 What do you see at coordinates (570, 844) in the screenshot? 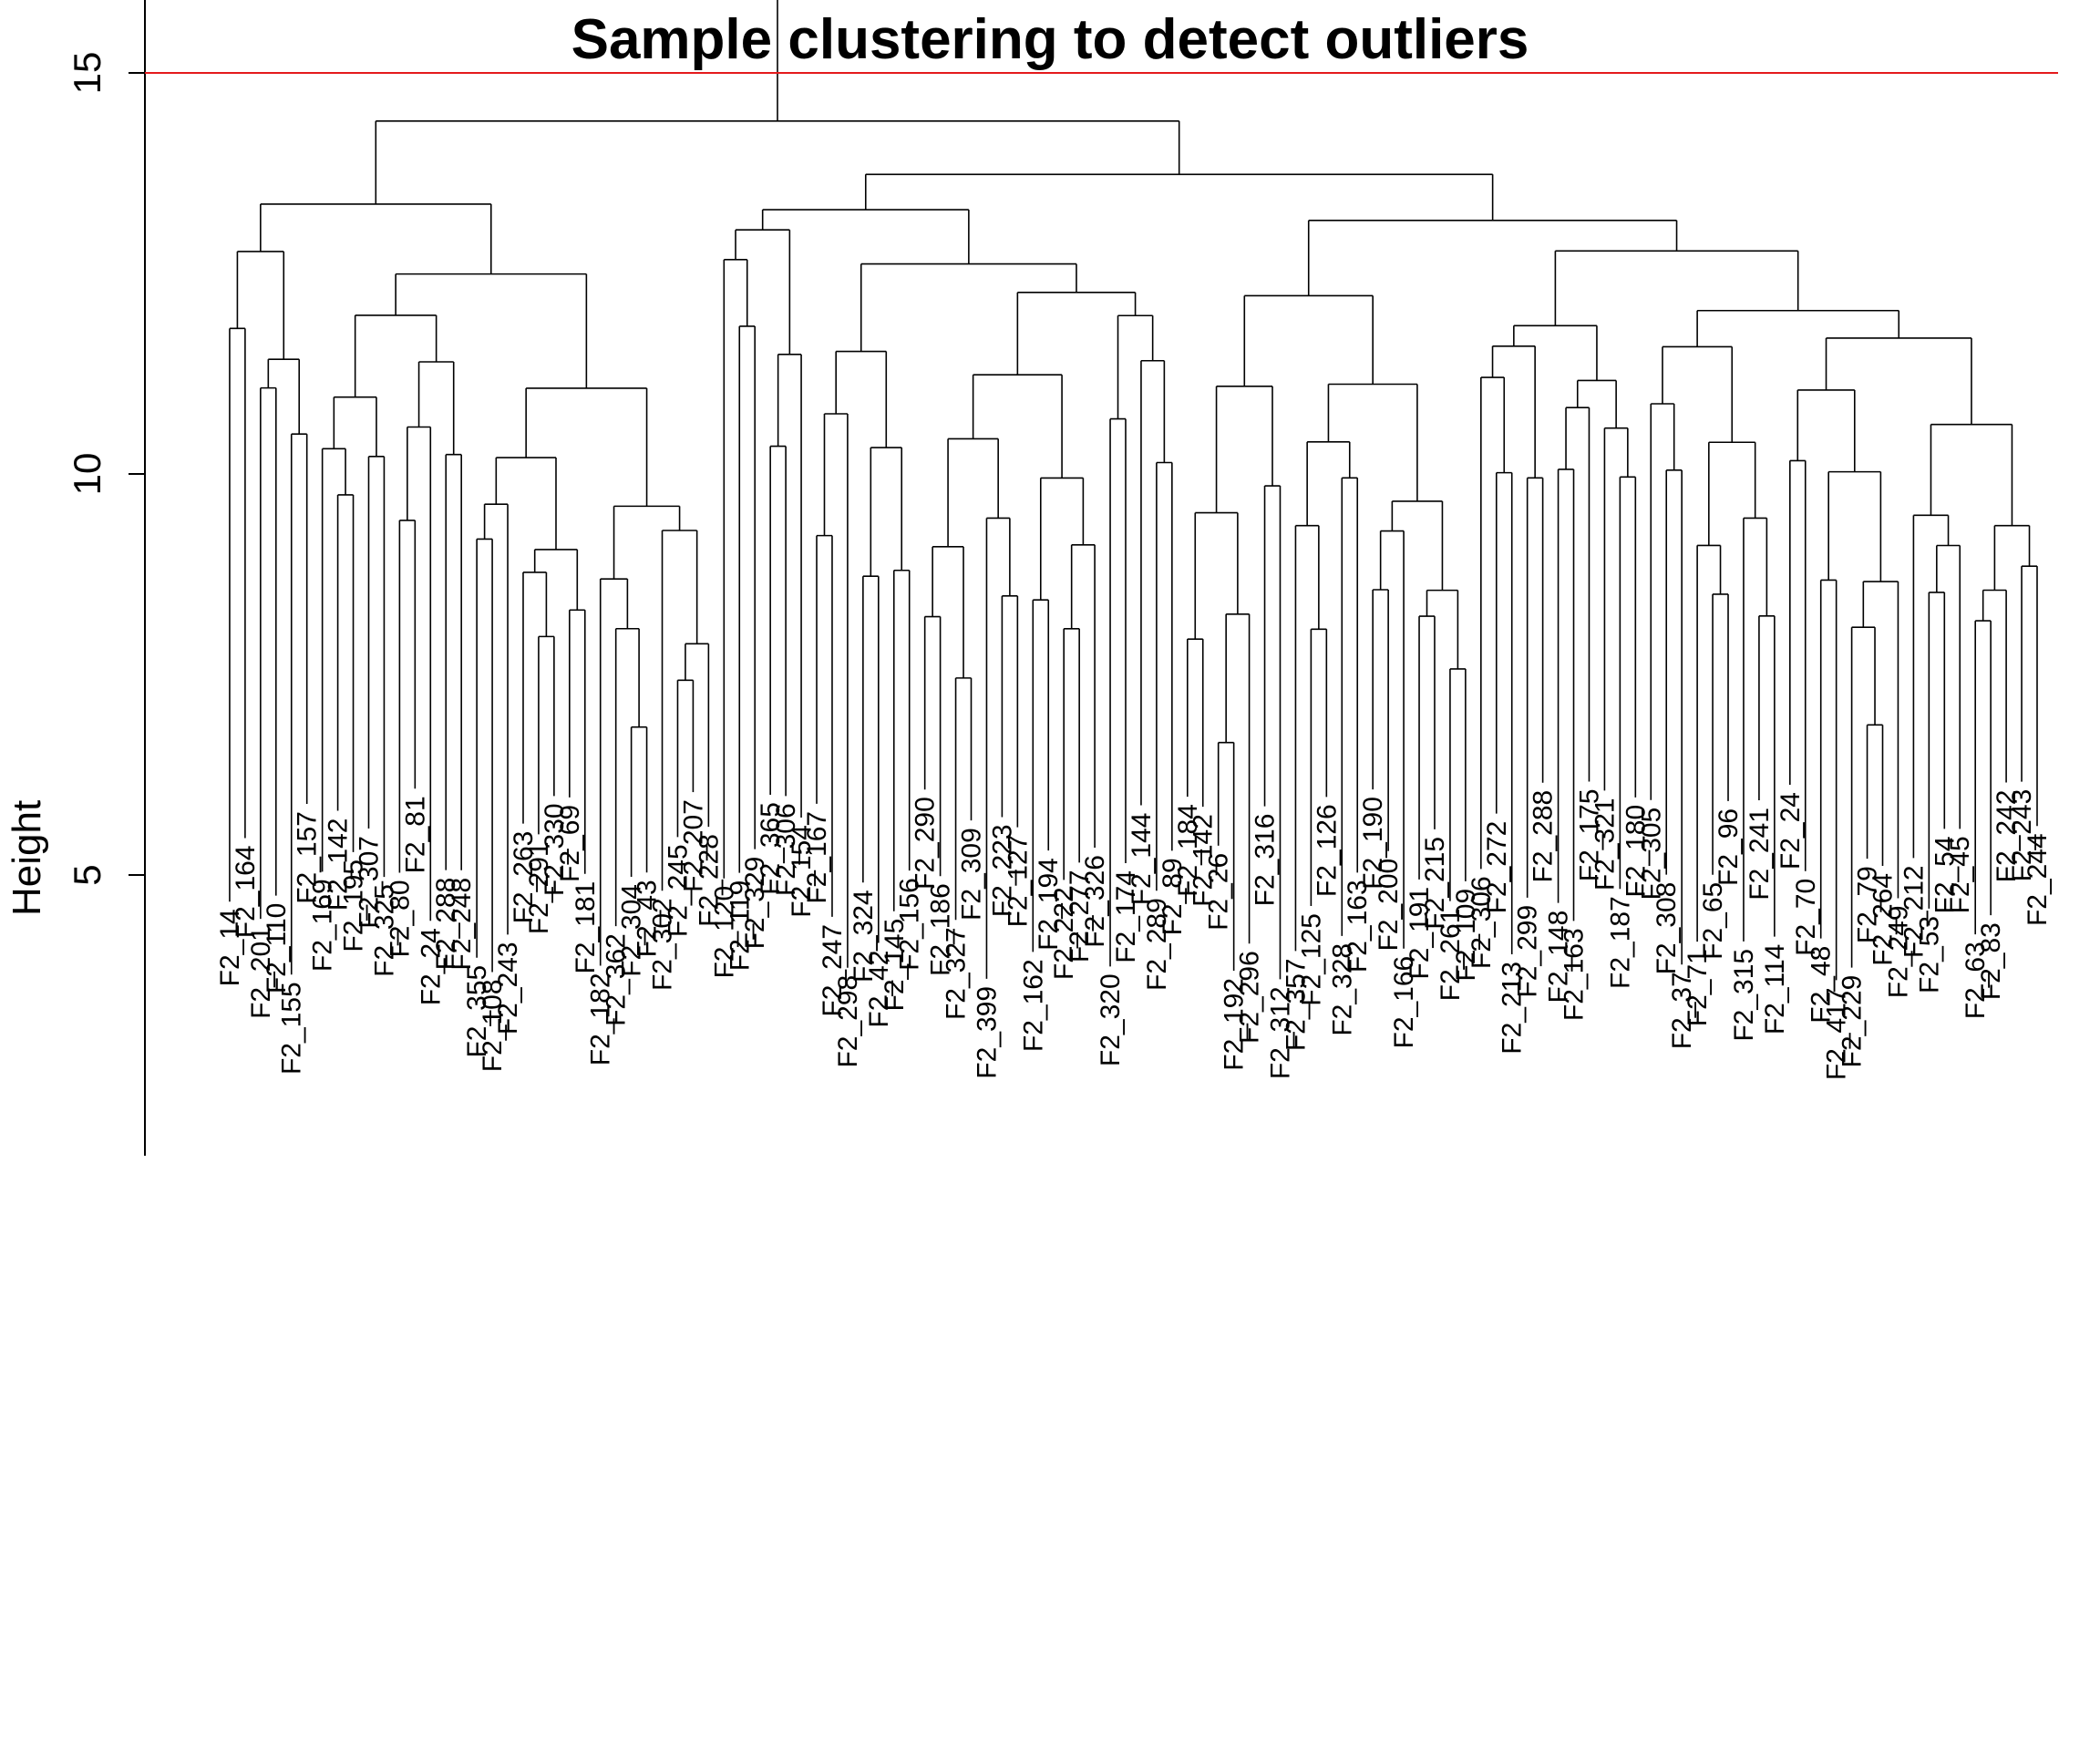
I see `leaf-label: F2_69` at bounding box center [570, 844].